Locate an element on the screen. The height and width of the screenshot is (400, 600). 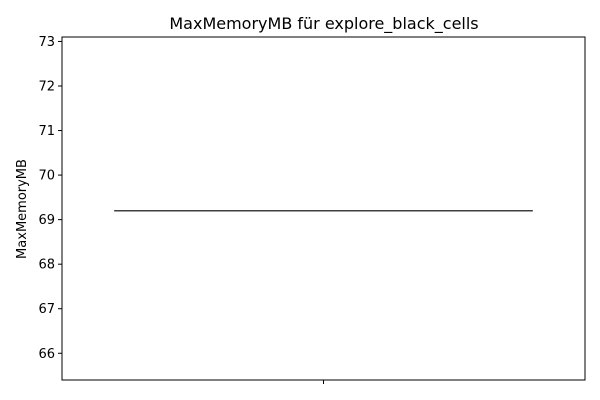
chart-title: MaxMemoryMB für explore_black_cells is located at coordinates (323, 24).